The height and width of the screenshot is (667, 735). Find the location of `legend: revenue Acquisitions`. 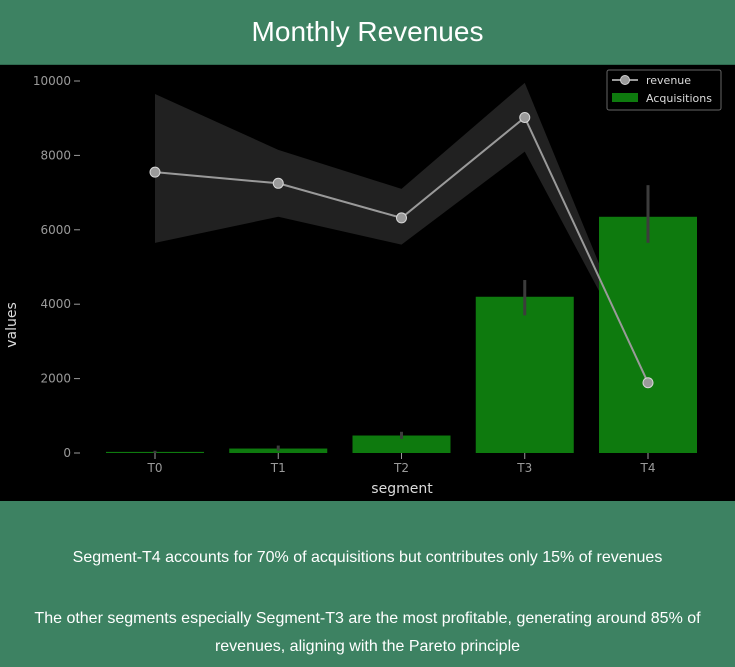

legend: revenue Acquisitions is located at coordinates (664, 90).